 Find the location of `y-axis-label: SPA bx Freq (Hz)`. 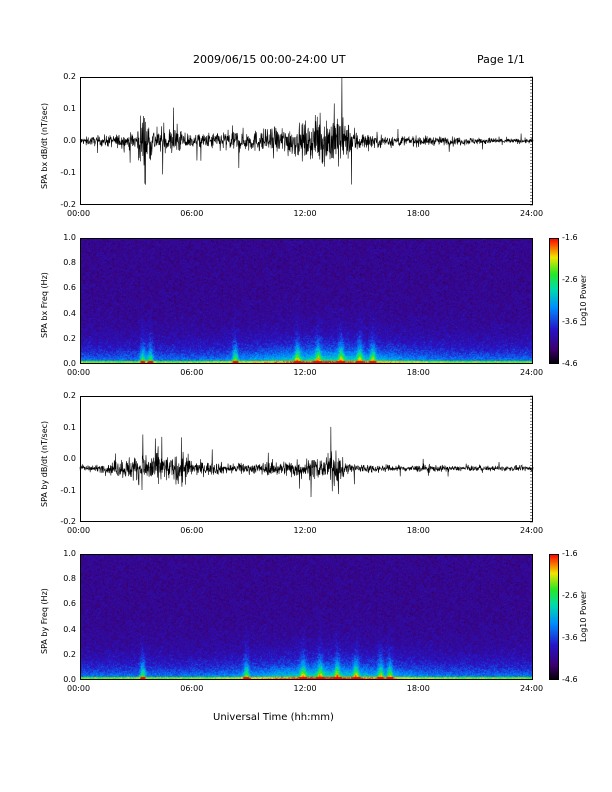

y-axis-label: SPA bx Freq (Hz) is located at coordinates (44, 304).